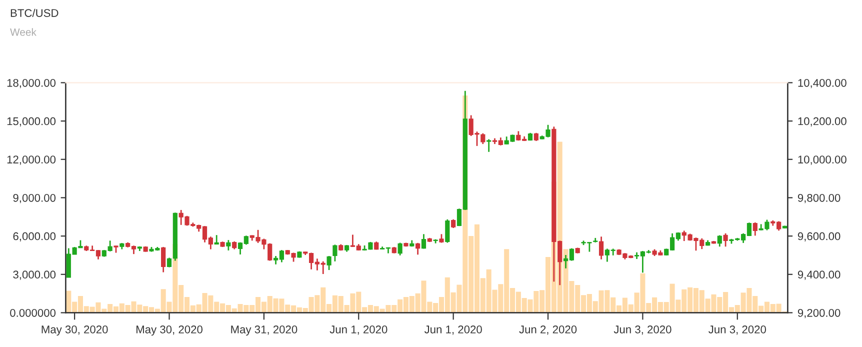 This screenshot has height=347, width=862. Describe the element at coordinates (31, 160) in the screenshot. I see `y-tick-label: 12,000.00` at that location.